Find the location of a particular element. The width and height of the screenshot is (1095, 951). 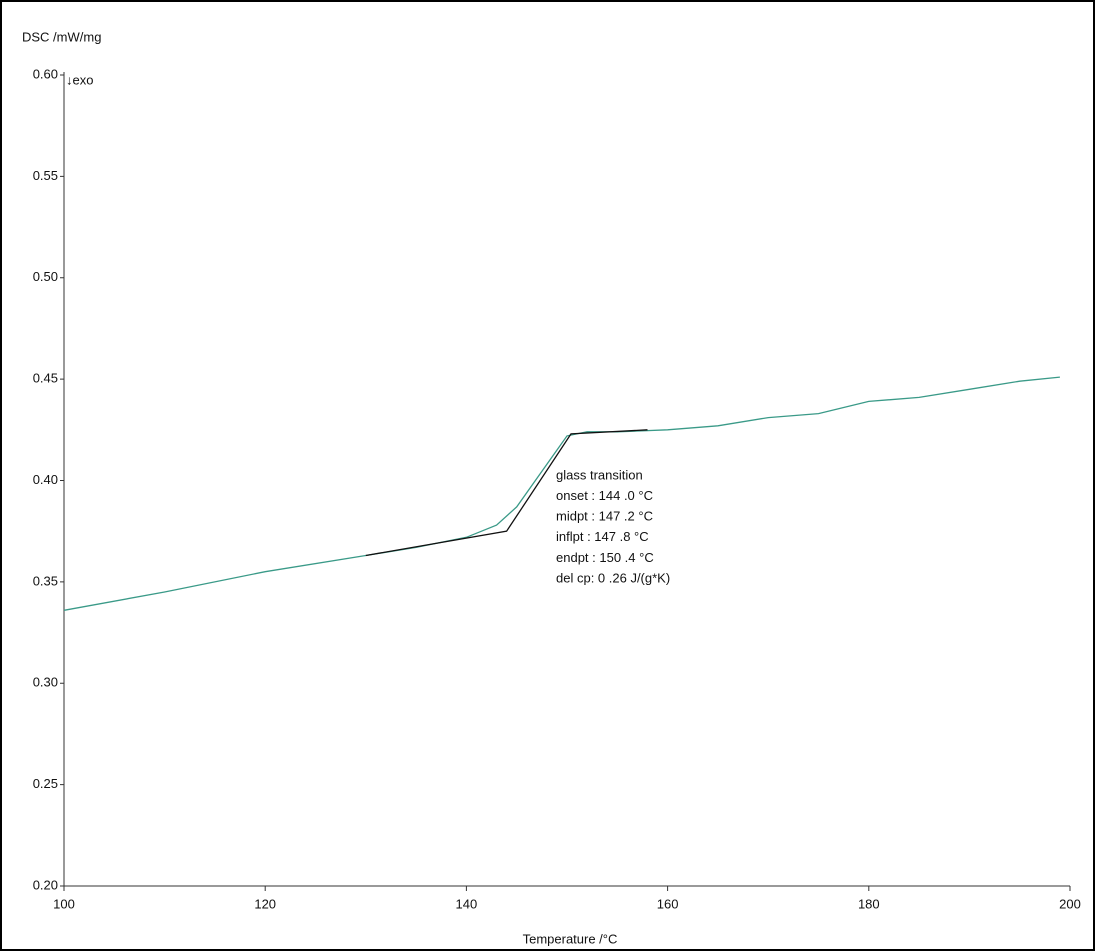

y-tick-label: 0.35 is located at coordinates (45, 580).